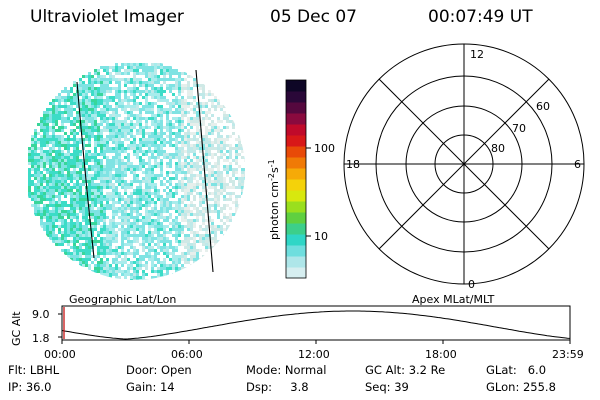 The height and width of the screenshot is (400, 600). I want to click on header-time: 00:07:49 UT, so click(480, 17).